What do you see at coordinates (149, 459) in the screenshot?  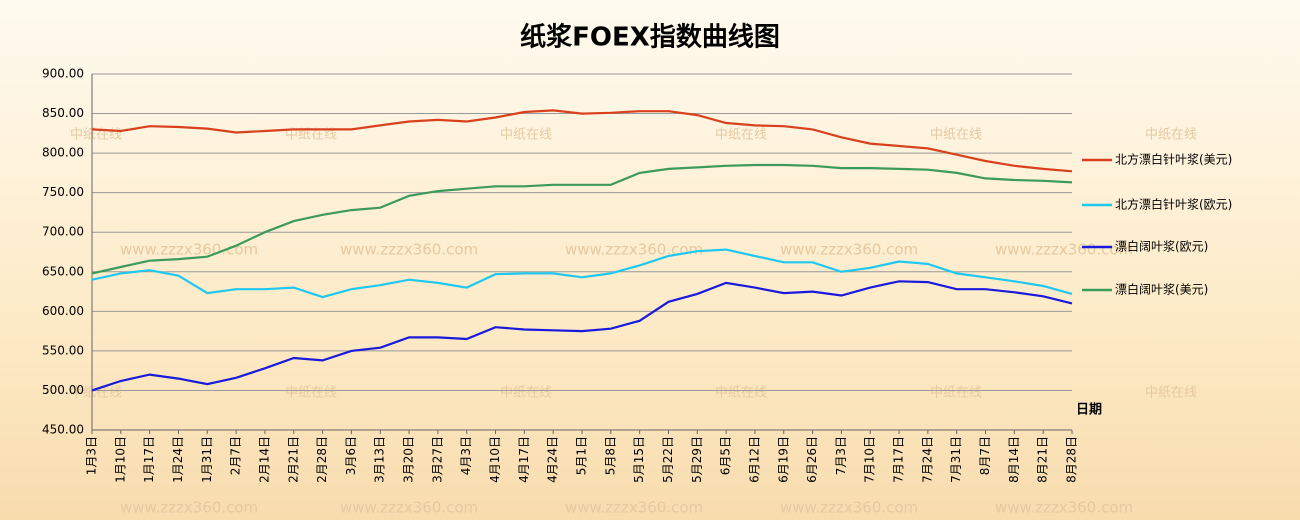 I see `x-tick-label: 1月17日` at bounding box center [149, 459].